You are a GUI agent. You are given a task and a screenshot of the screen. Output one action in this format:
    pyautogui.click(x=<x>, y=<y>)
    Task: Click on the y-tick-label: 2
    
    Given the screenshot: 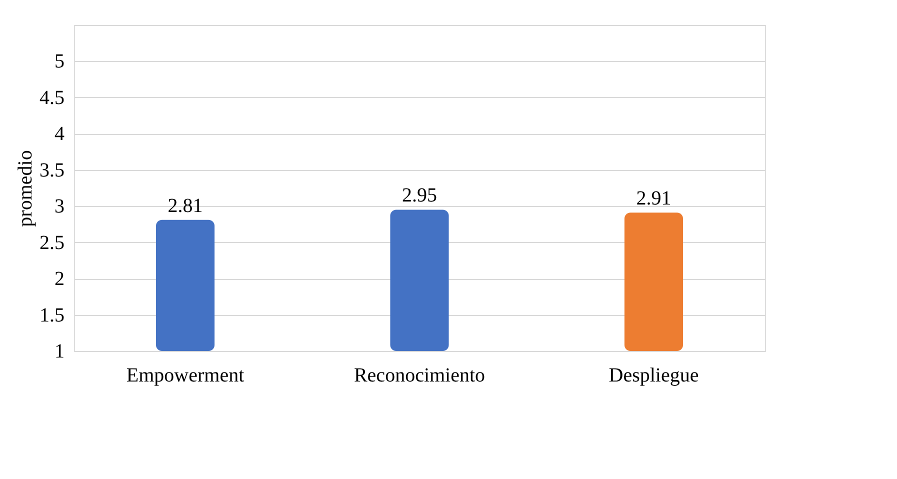 What is the action you would take?
    pyautogui.click(x=59, y=279)
    